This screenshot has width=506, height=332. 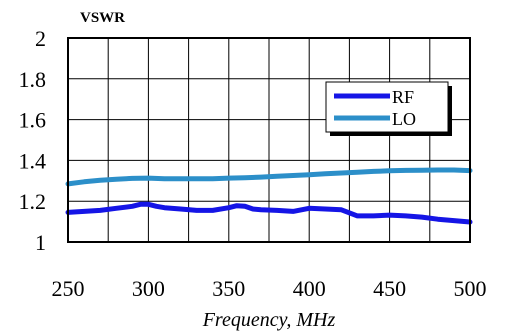 I want to click on y-tick-label: 1.4, so click(x=33, y=160).